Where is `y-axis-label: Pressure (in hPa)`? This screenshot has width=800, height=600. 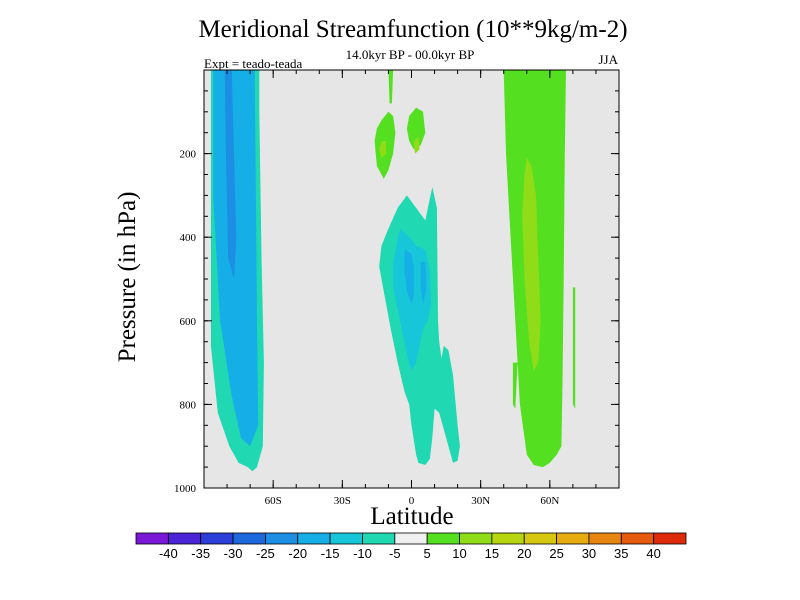 y-axis-label: Pressure (in hPa) is located at coordinates (127, 277).